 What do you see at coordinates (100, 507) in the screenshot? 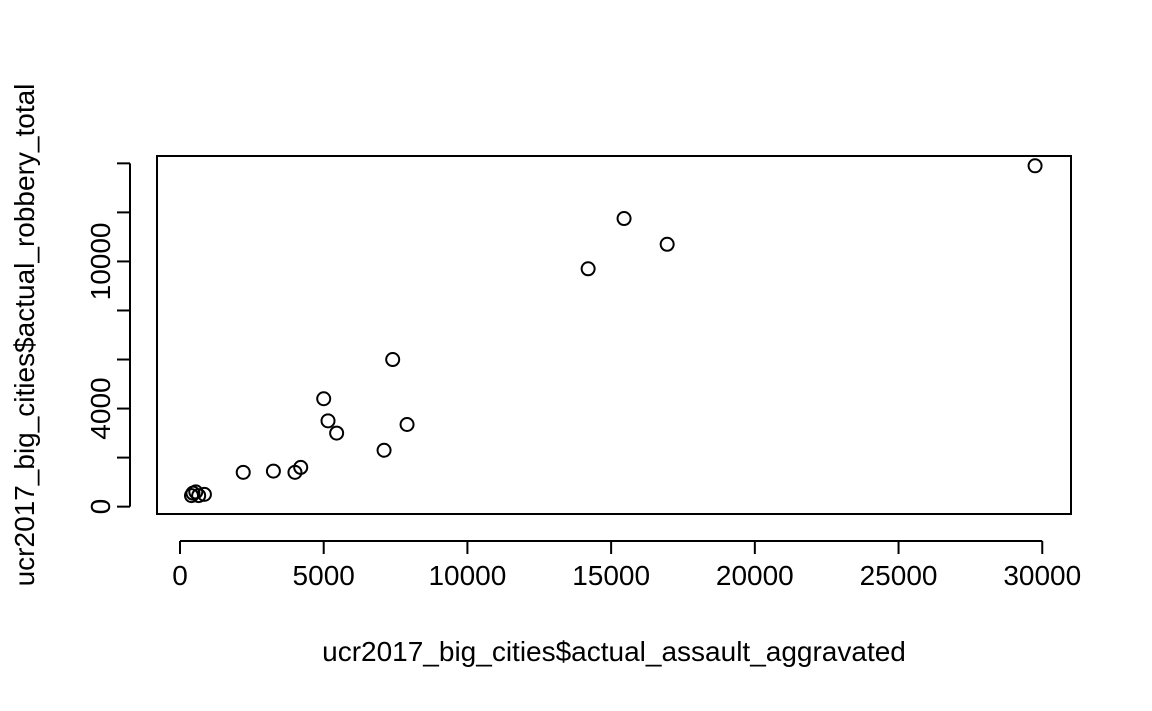
I see `y-tick-label: 0` at bounding box center [100, 507].